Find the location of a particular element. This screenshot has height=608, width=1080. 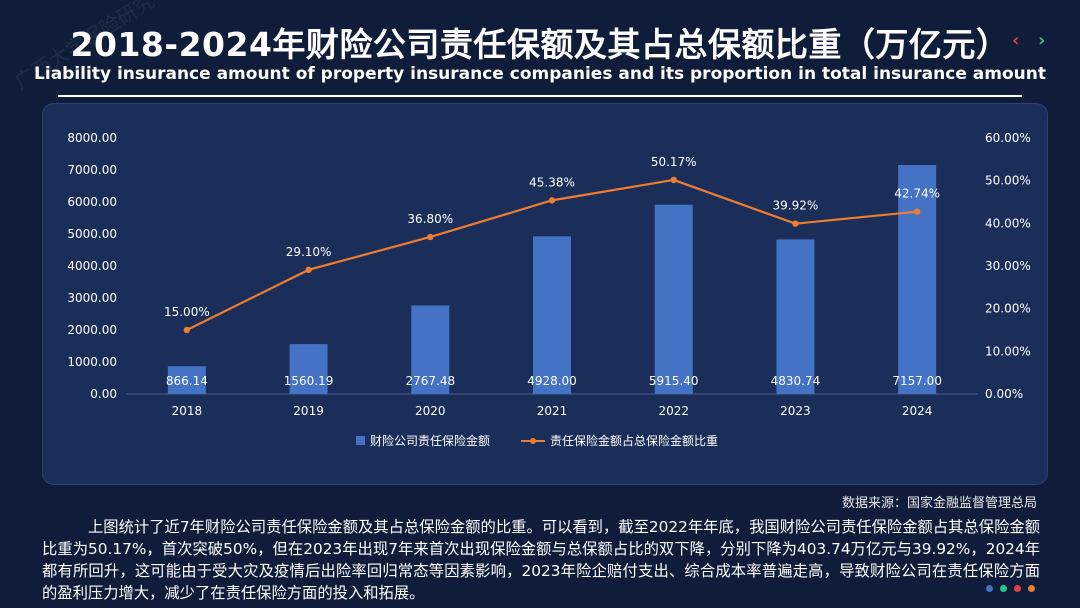

y-right-tick-label: 50.00% is located at coordinates (1008, 181).